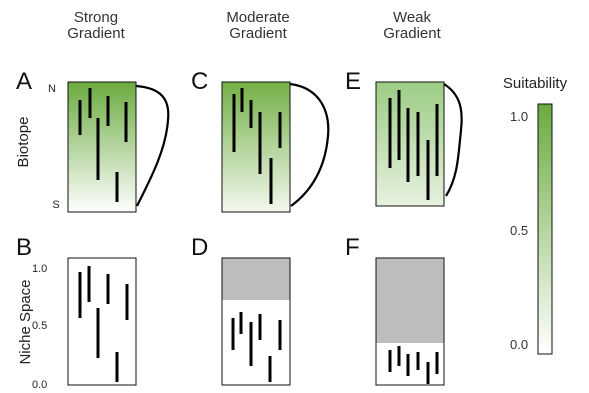  Describe the element at coordinates (52, 89) in the screenshot. I see `biotope-north-label: N` at that location.